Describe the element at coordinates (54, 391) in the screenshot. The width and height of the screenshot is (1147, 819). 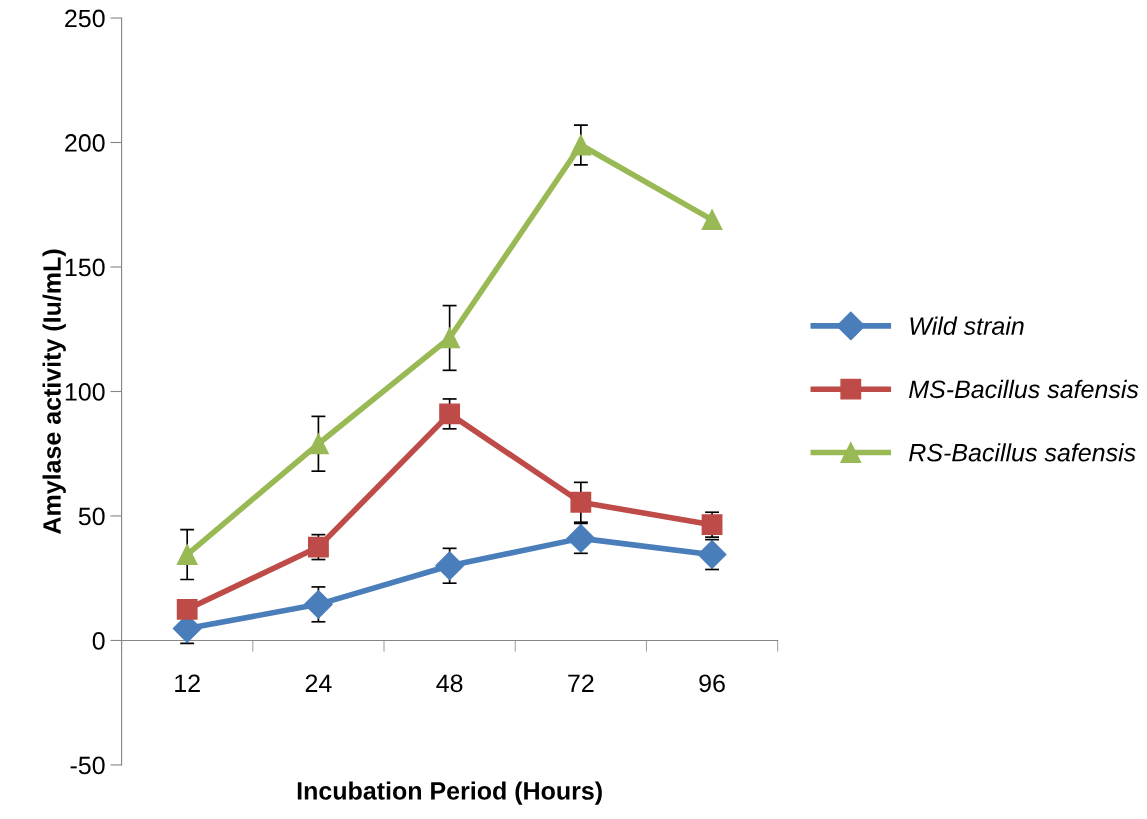
I see `y-axis-title: Amylase activity (Iu/mL)` at that location.